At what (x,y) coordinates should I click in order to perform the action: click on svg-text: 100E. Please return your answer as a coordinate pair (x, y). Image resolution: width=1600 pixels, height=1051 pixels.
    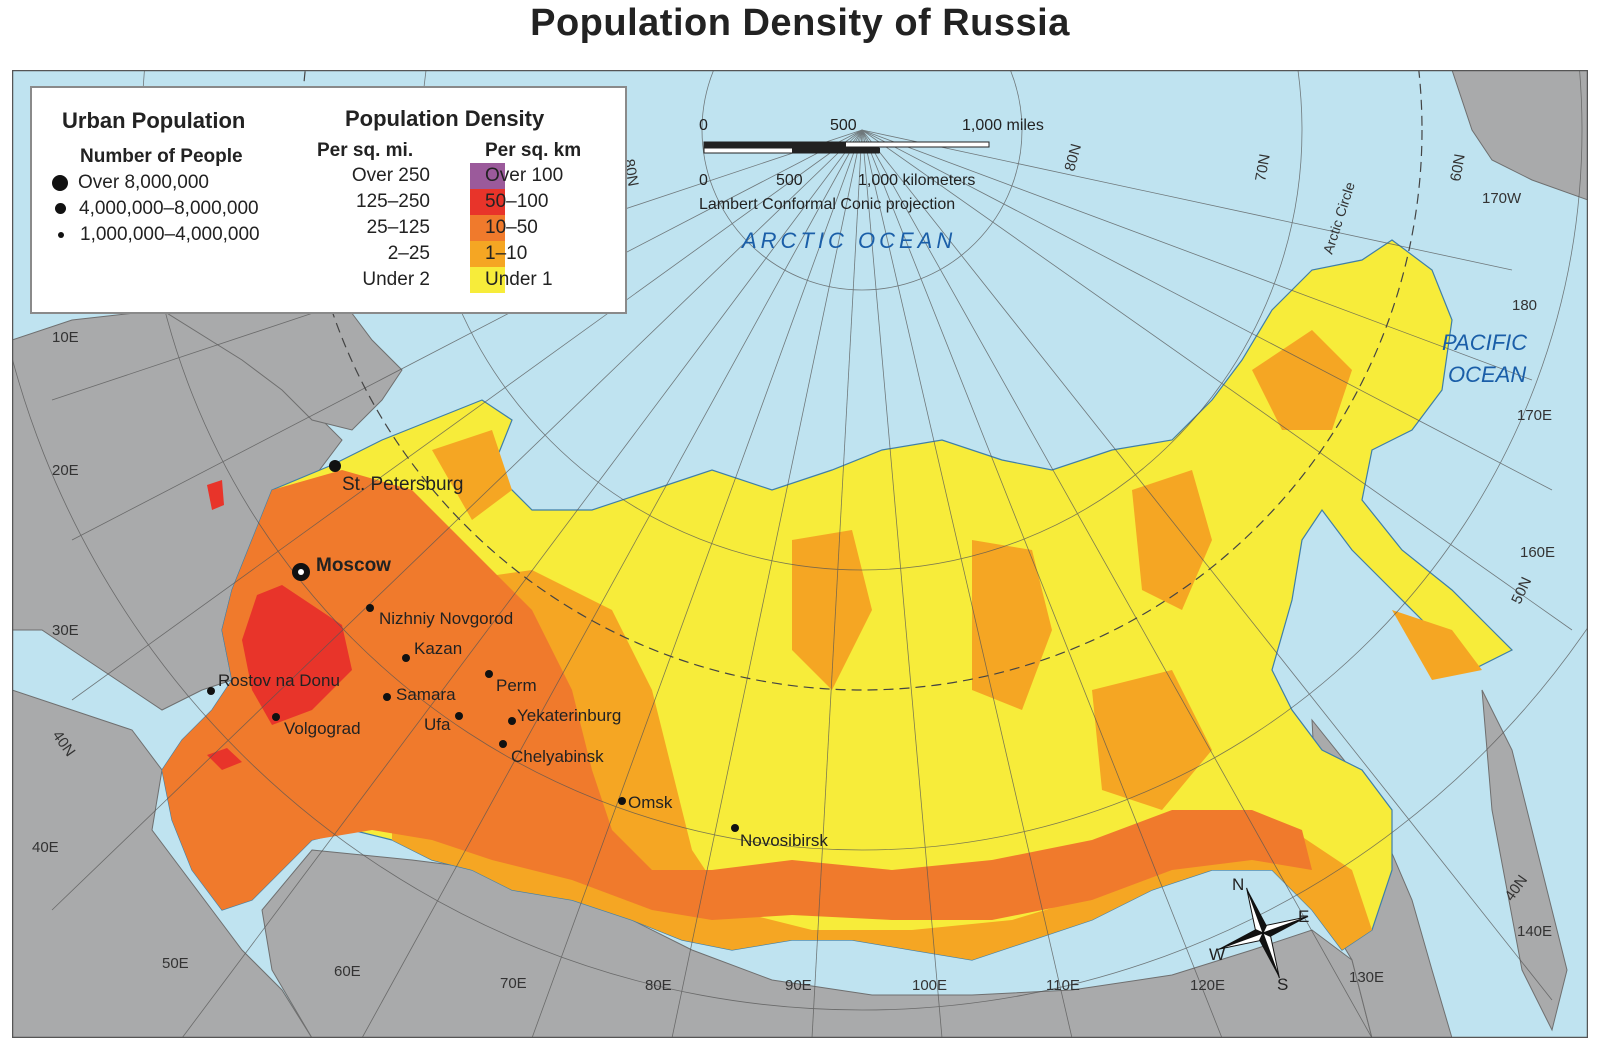
    Looking at the image, I should click on (929, 985).